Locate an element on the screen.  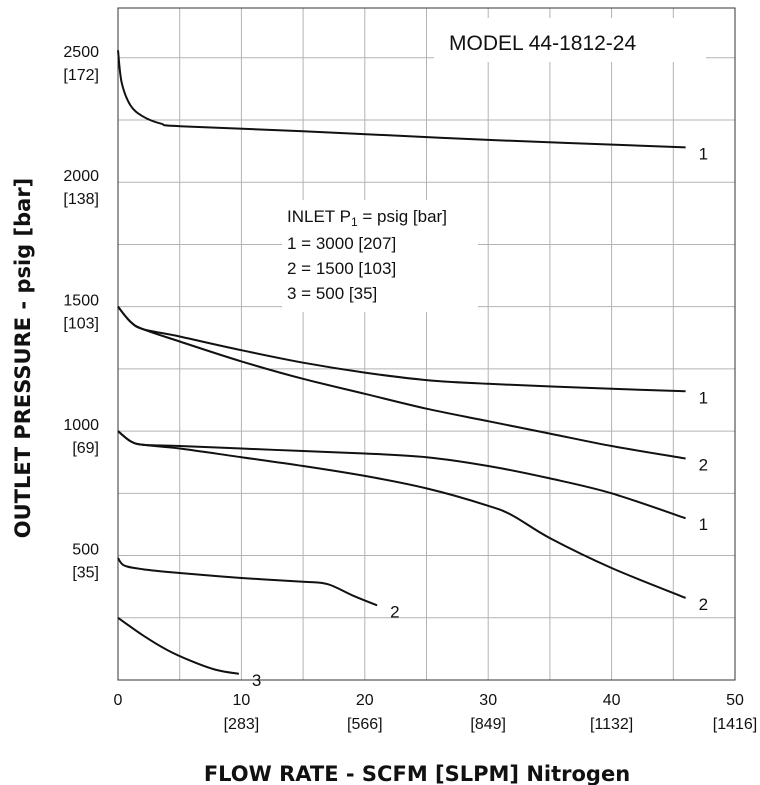
x-tick-sublabel: [566] is located at coordinates (365, 724).